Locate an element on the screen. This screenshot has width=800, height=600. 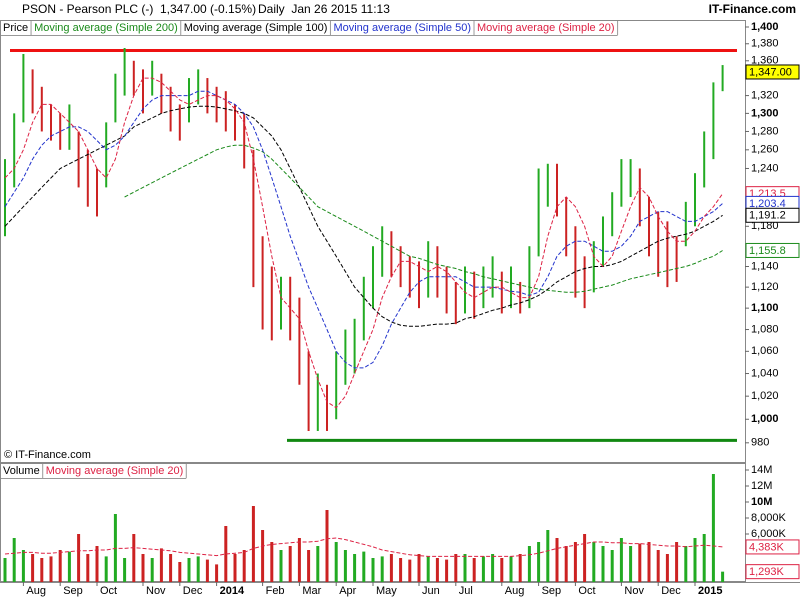
legend-entry: Price is located at coordinates (15, 28).